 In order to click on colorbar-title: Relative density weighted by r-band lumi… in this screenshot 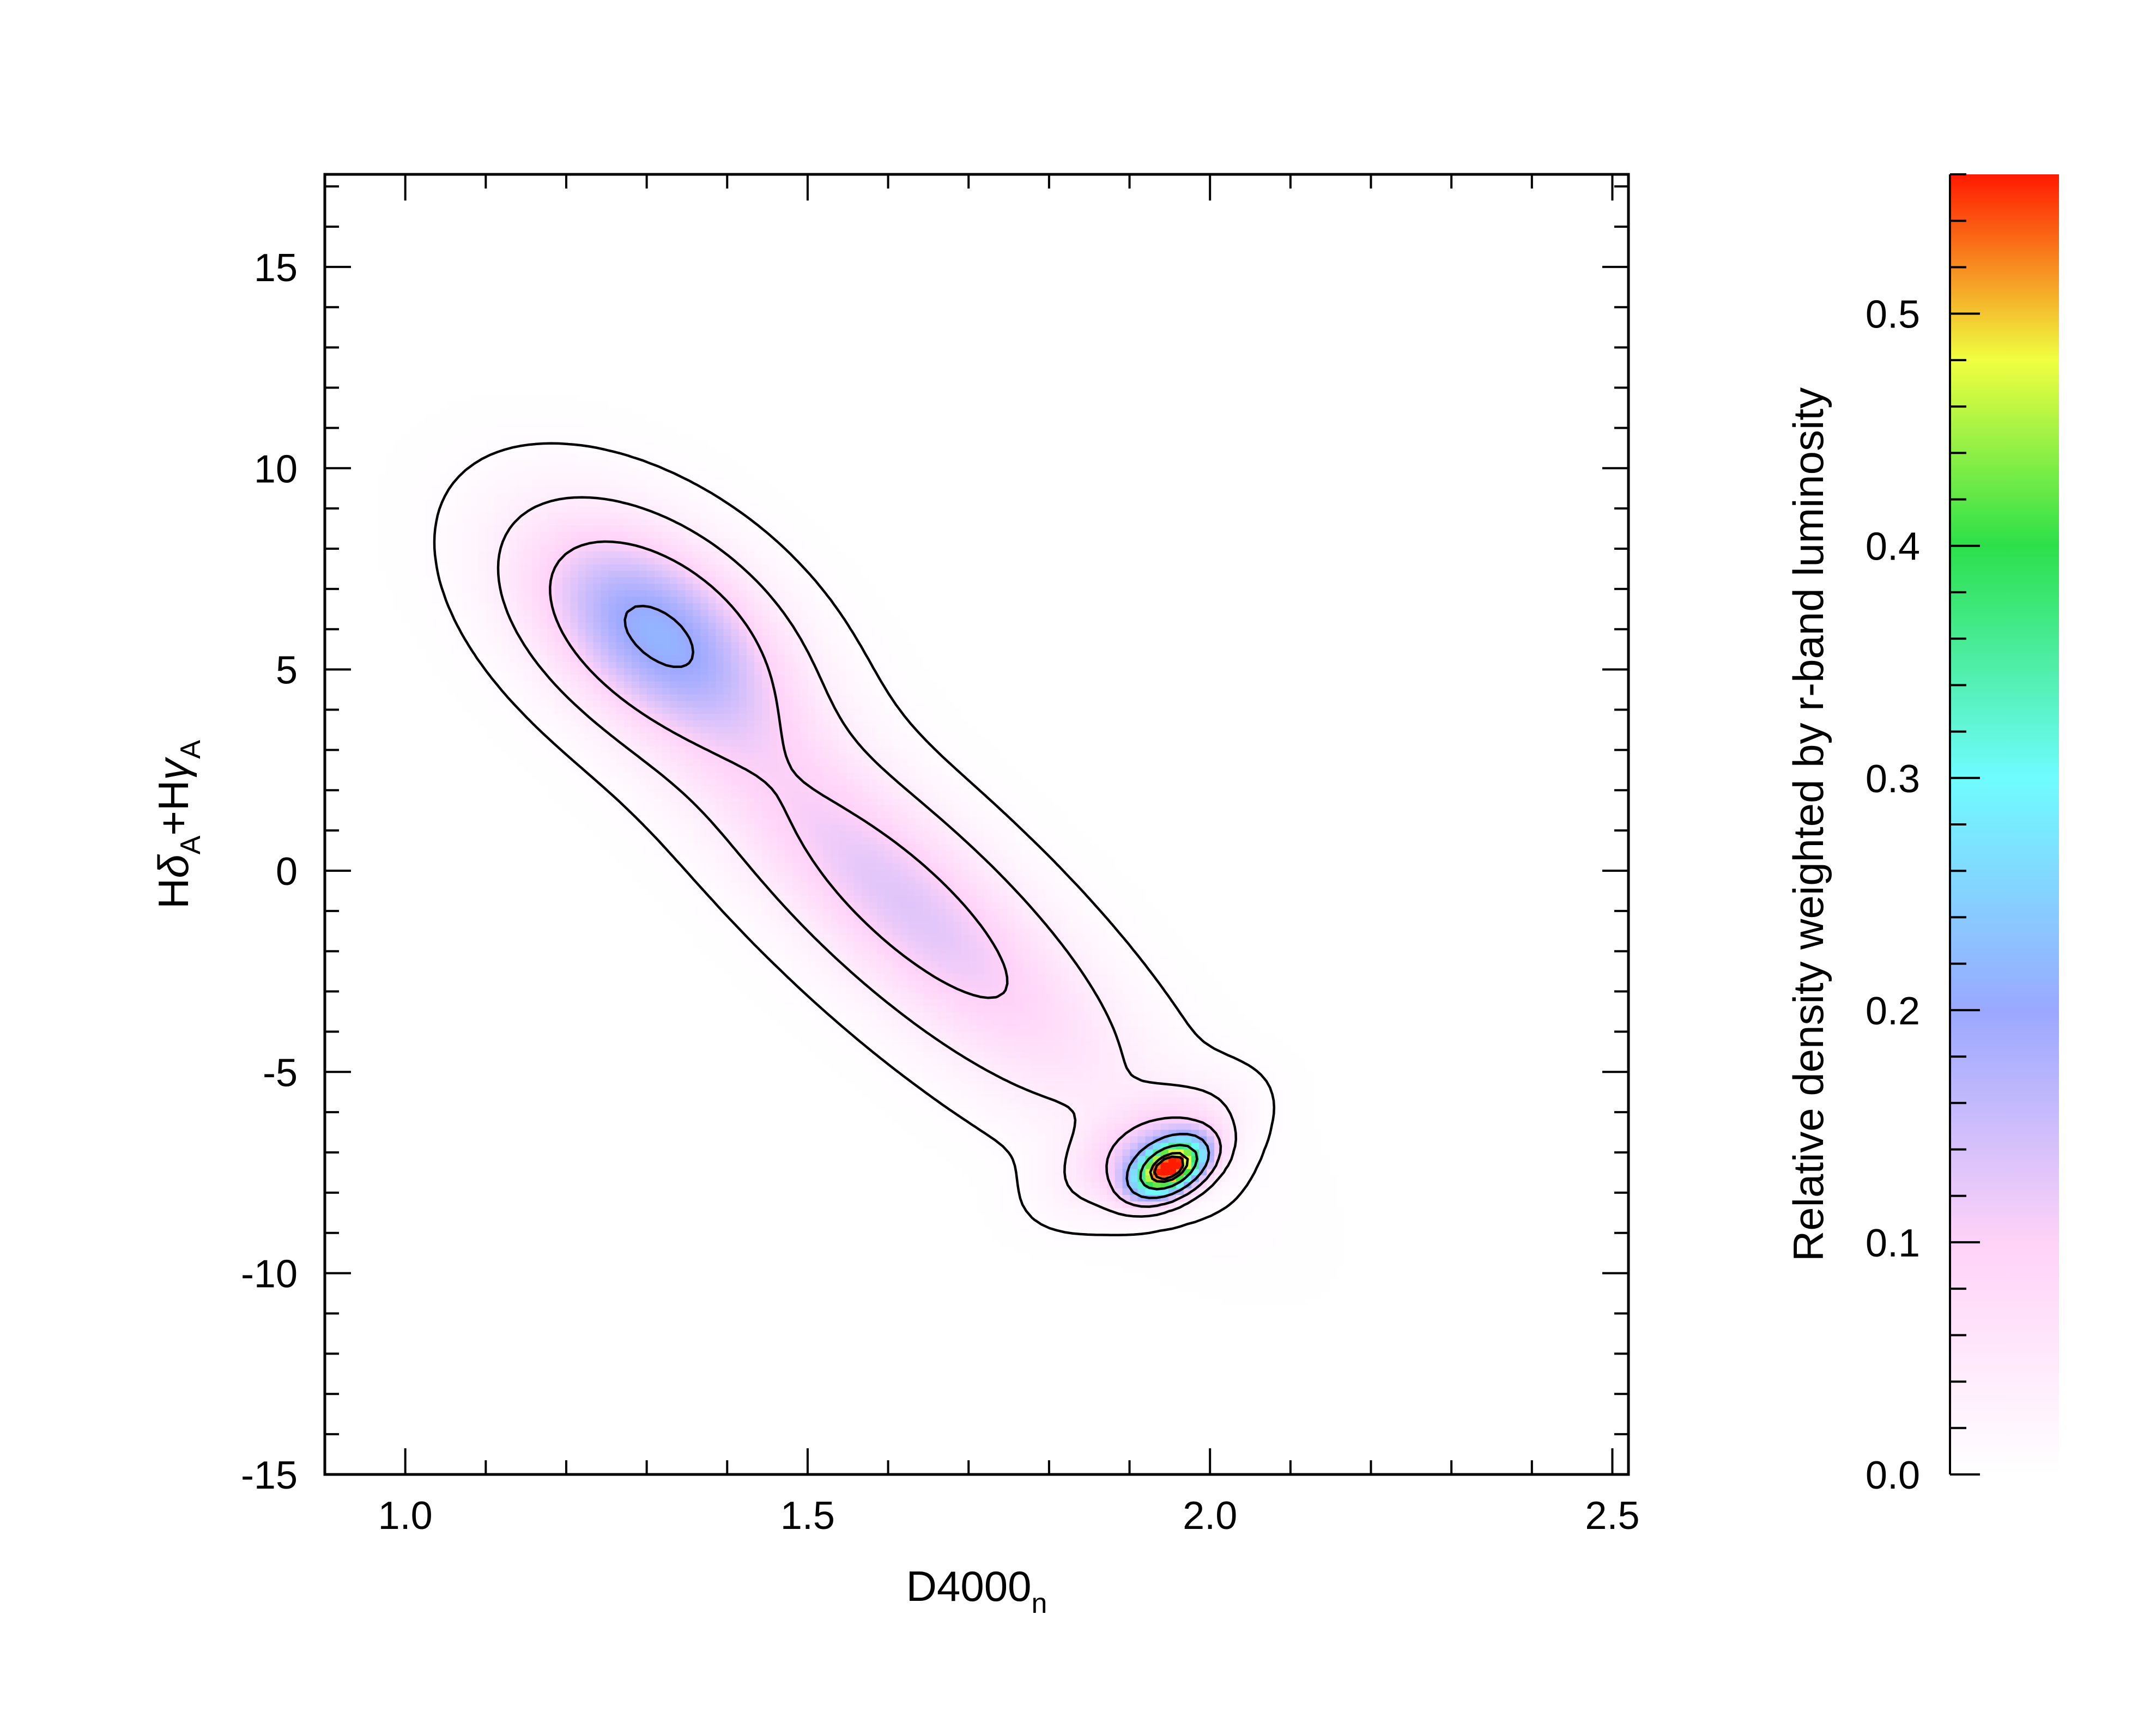, I will do `click(1808, 824)`.